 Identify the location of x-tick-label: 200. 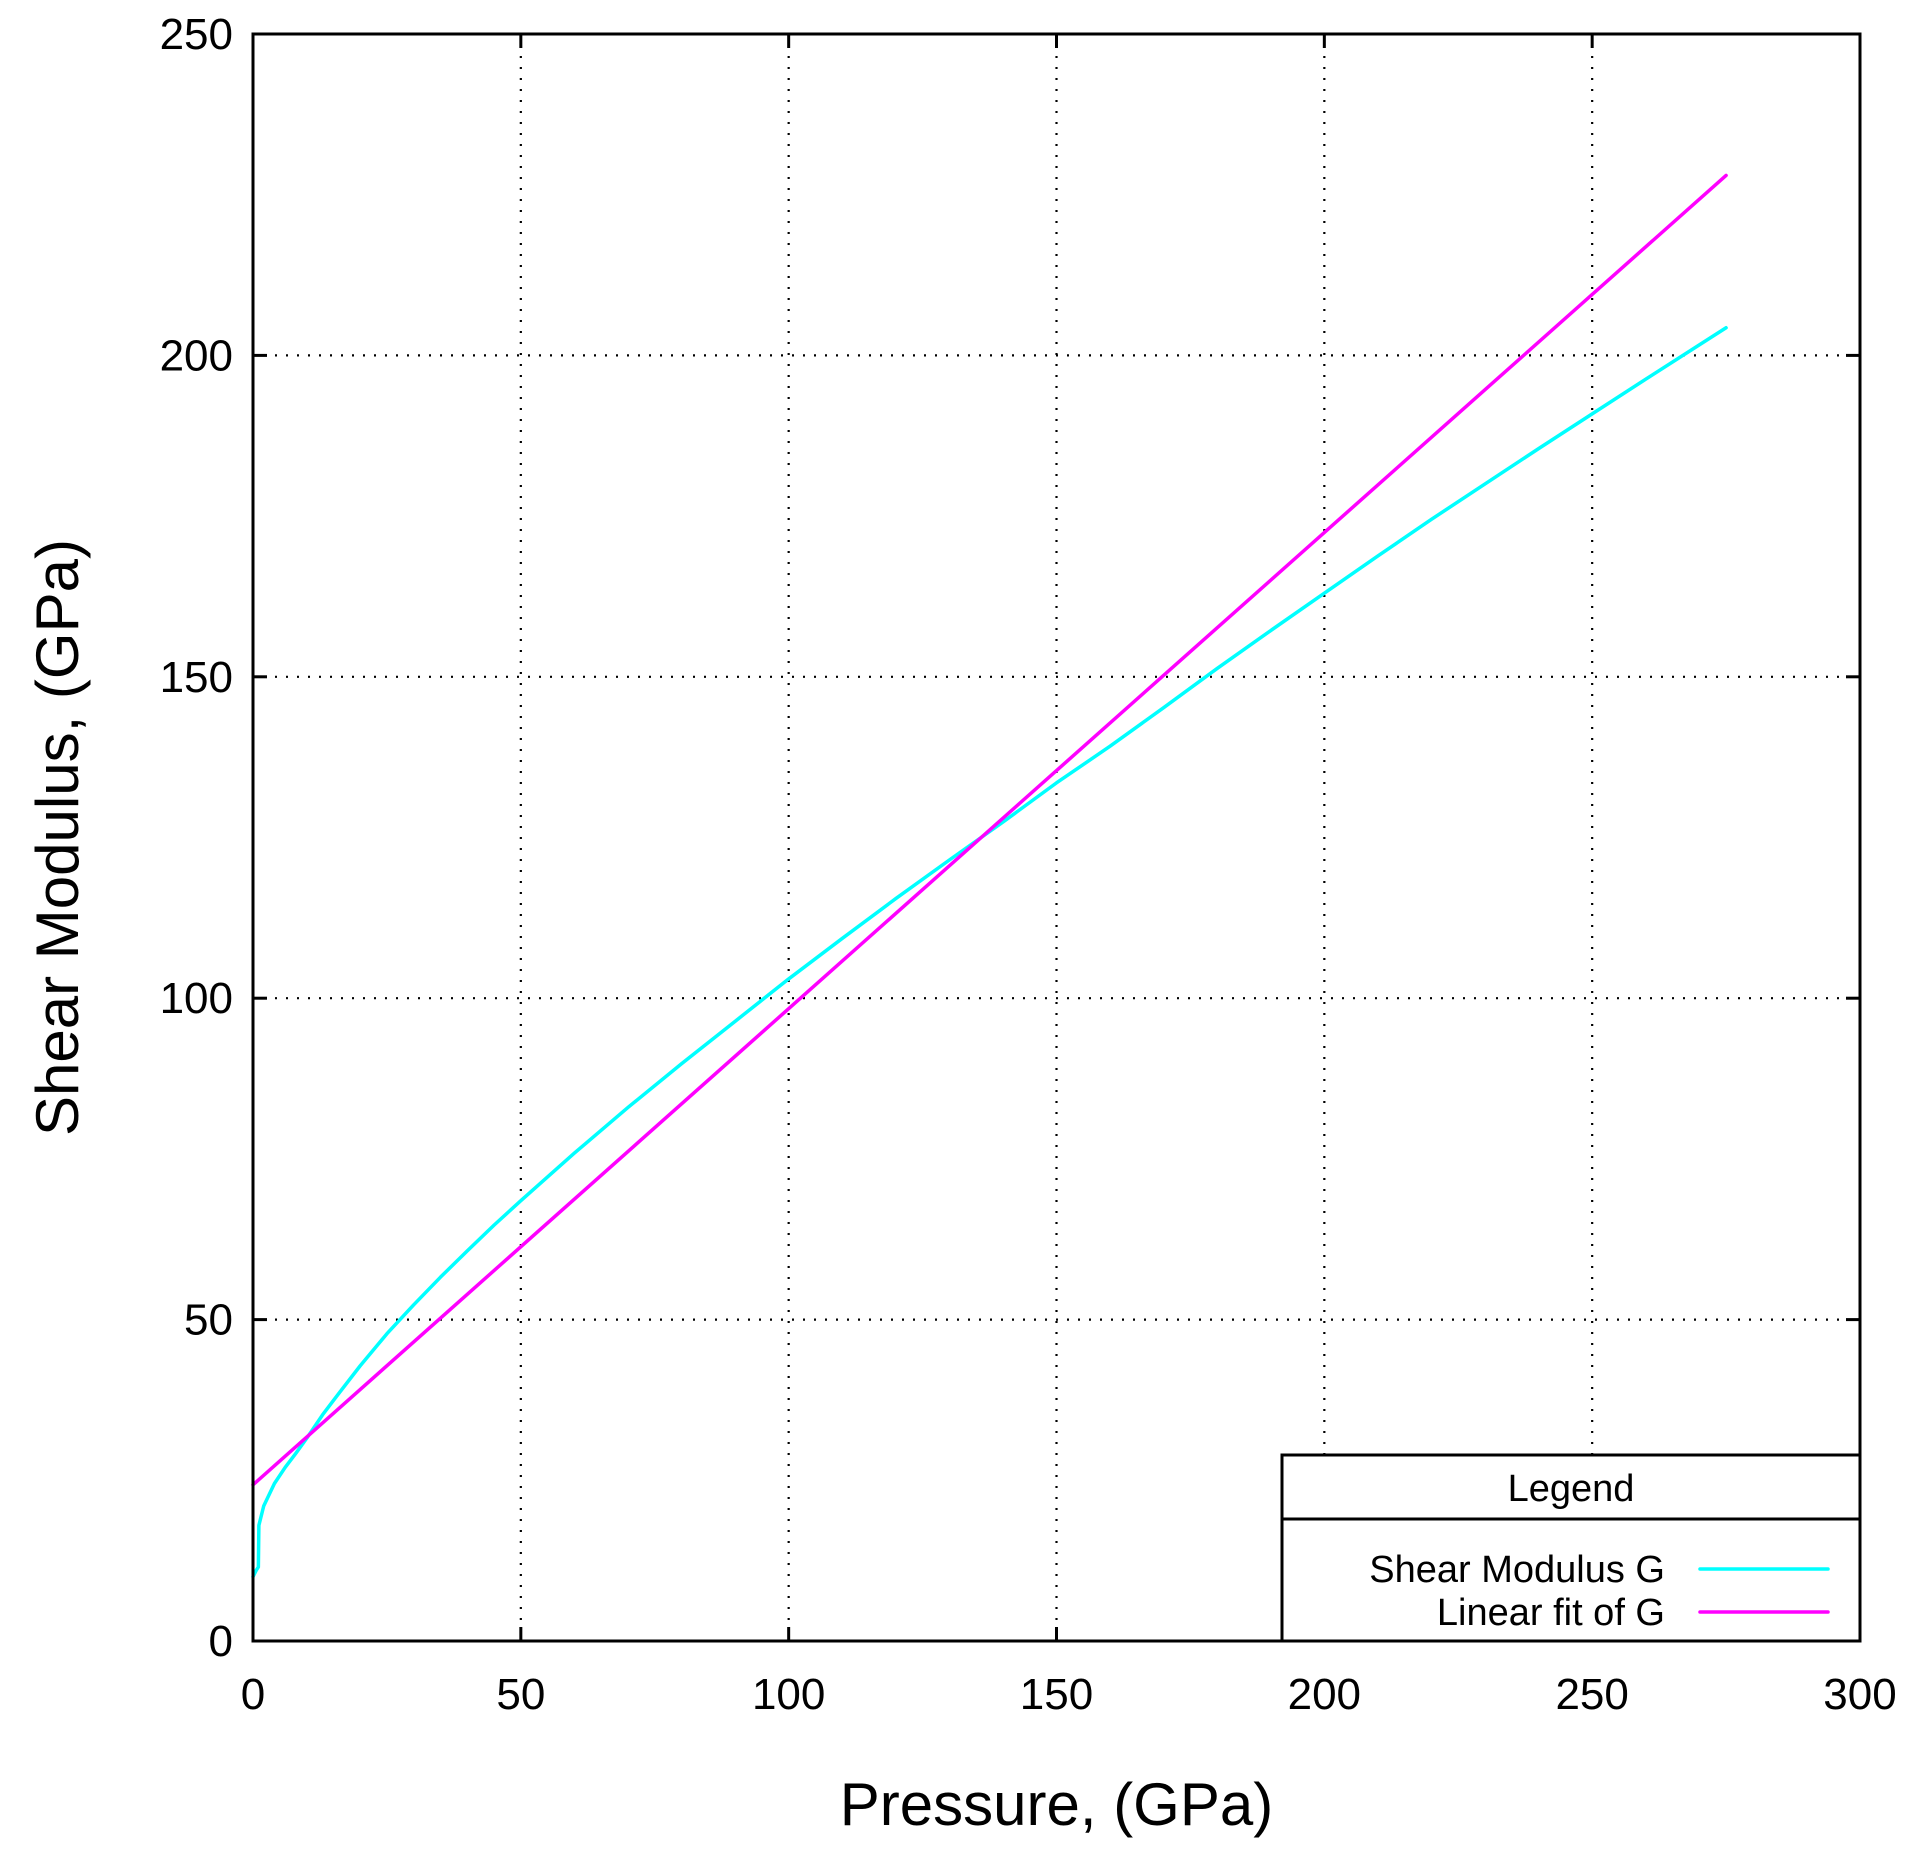
(1324, 1694).